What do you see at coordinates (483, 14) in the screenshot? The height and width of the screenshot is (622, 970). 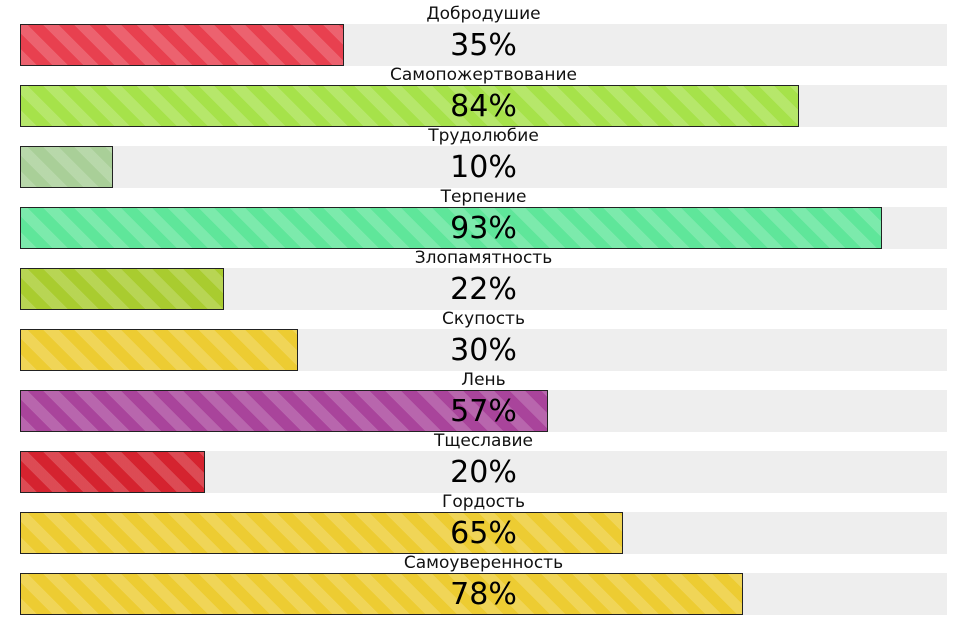 I see `bar-label: Добродушие` at bounding box center [483, 14].